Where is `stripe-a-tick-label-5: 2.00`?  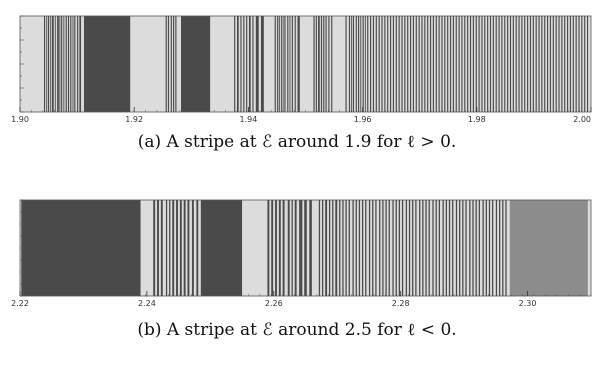
stripe-a-tick-label-5: 2.00 is located at coordinates (582, 119).